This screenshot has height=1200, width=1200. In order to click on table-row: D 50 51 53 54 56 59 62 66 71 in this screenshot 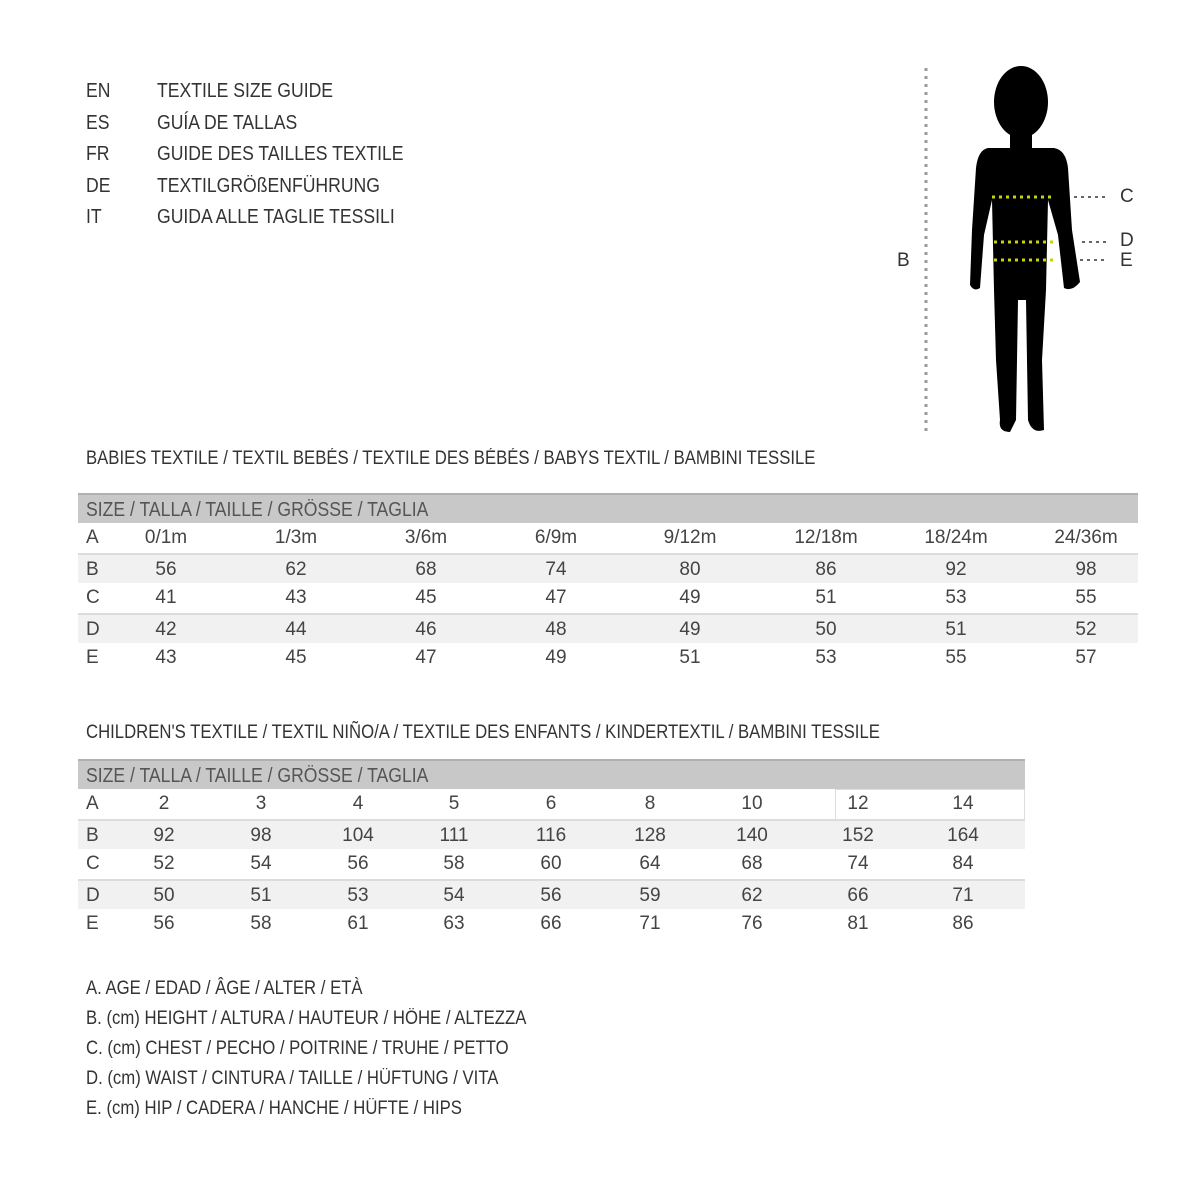, I will do `click(551, 894)`.